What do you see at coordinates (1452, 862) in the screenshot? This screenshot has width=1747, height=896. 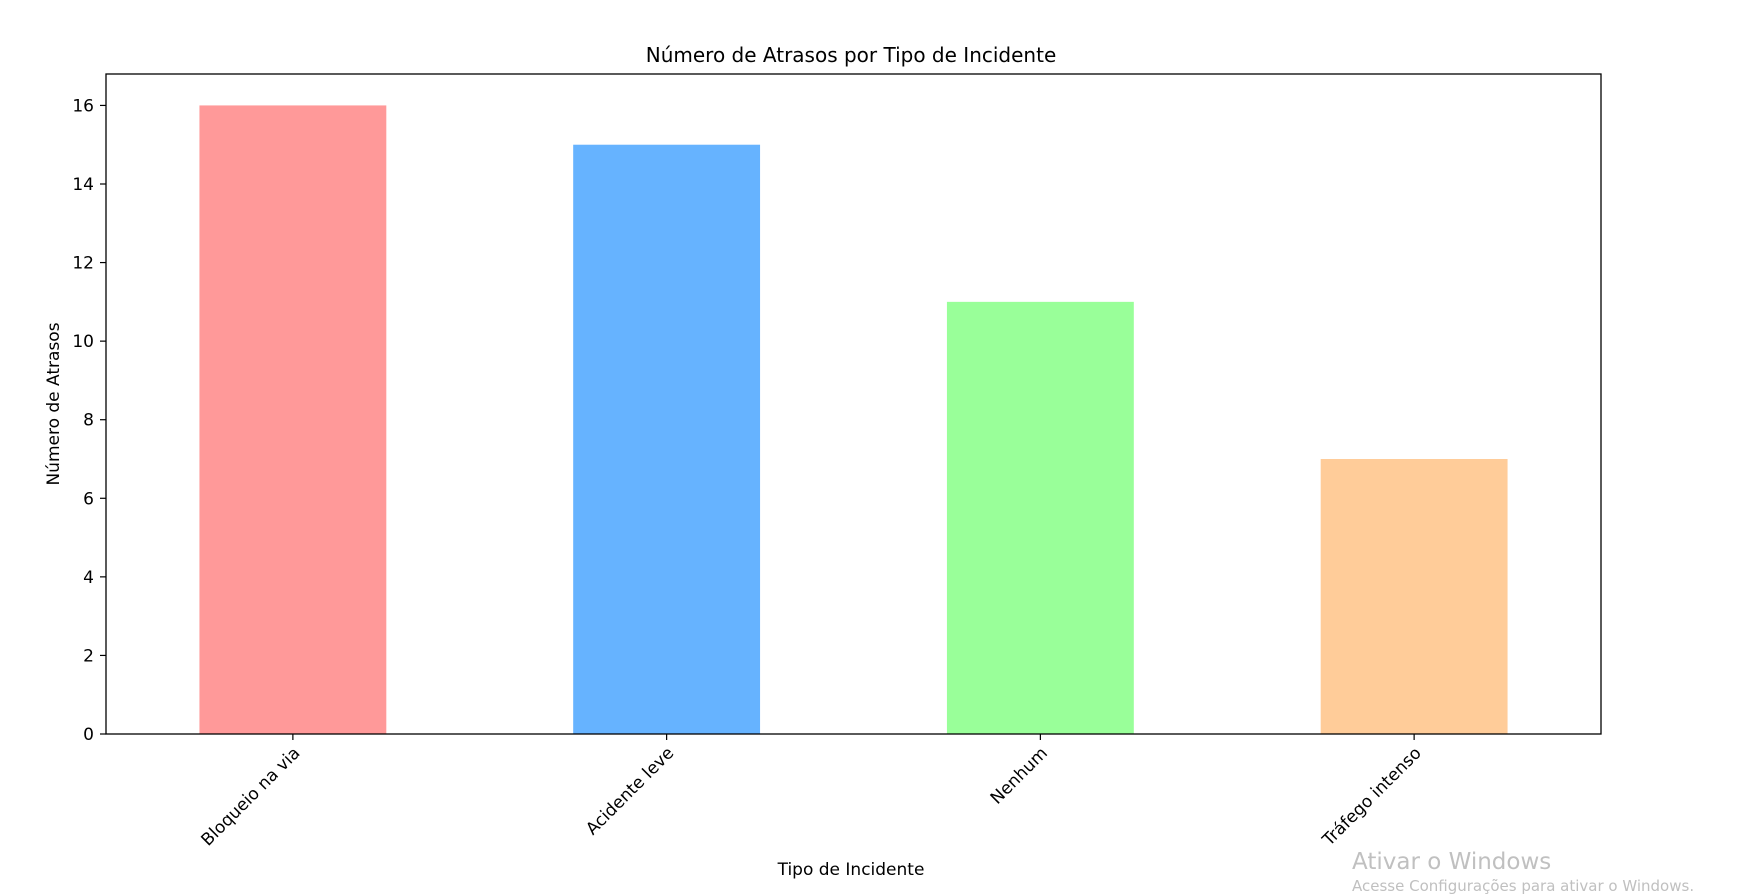 I see `watermark-title: Ativar o Windows` at bounding box center [1452, 862].